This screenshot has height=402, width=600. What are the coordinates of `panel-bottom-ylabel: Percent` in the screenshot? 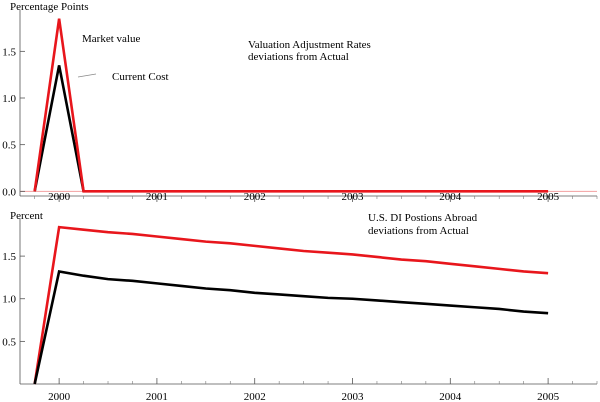 It's located at (26, 216).